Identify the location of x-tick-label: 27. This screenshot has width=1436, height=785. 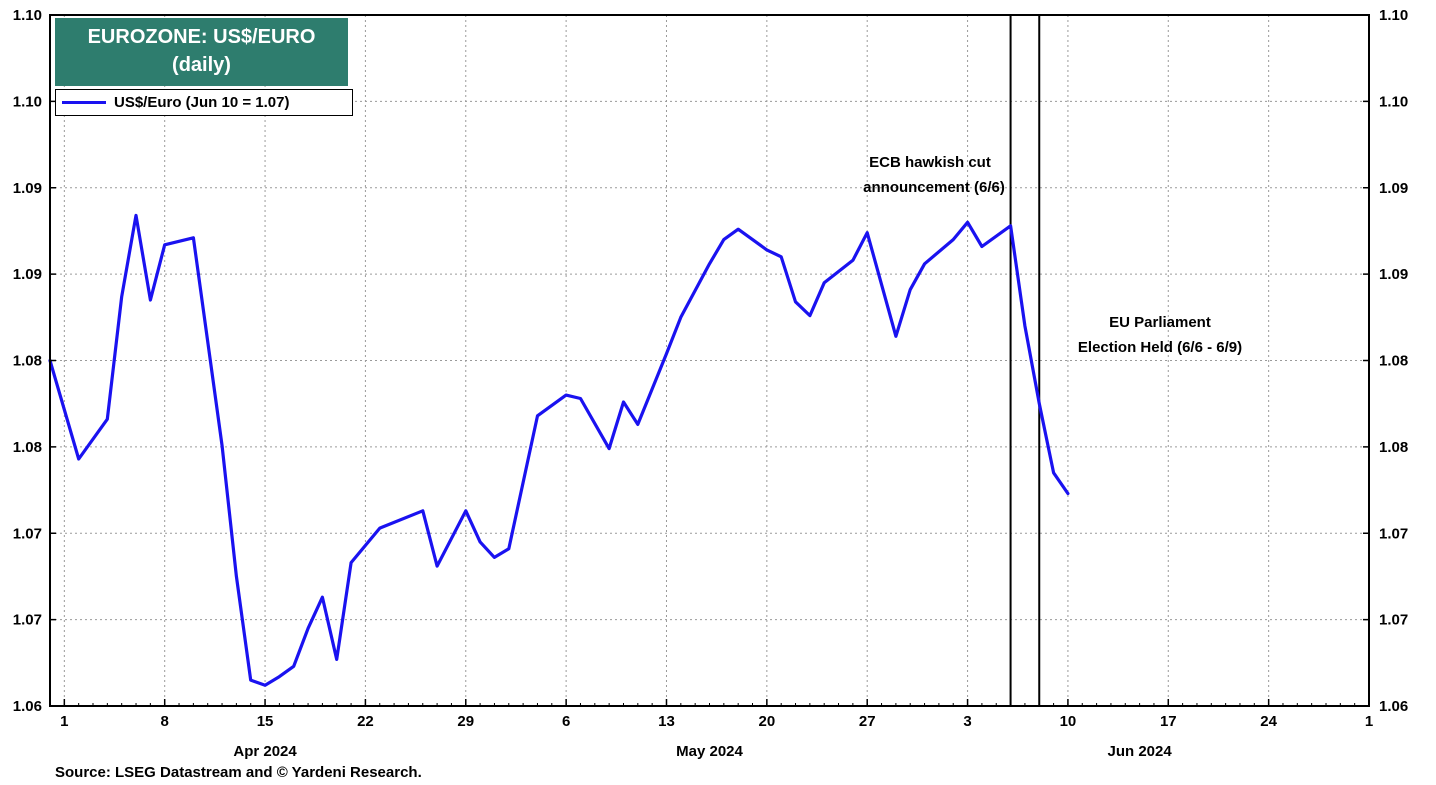
(867, 721).